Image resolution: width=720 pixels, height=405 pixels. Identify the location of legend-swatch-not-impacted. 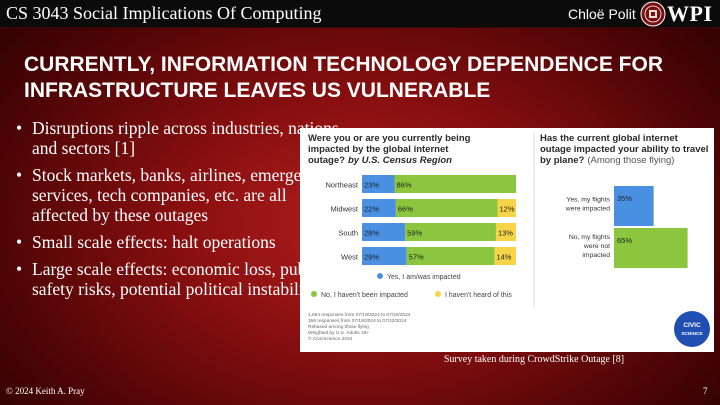
(314, 294).